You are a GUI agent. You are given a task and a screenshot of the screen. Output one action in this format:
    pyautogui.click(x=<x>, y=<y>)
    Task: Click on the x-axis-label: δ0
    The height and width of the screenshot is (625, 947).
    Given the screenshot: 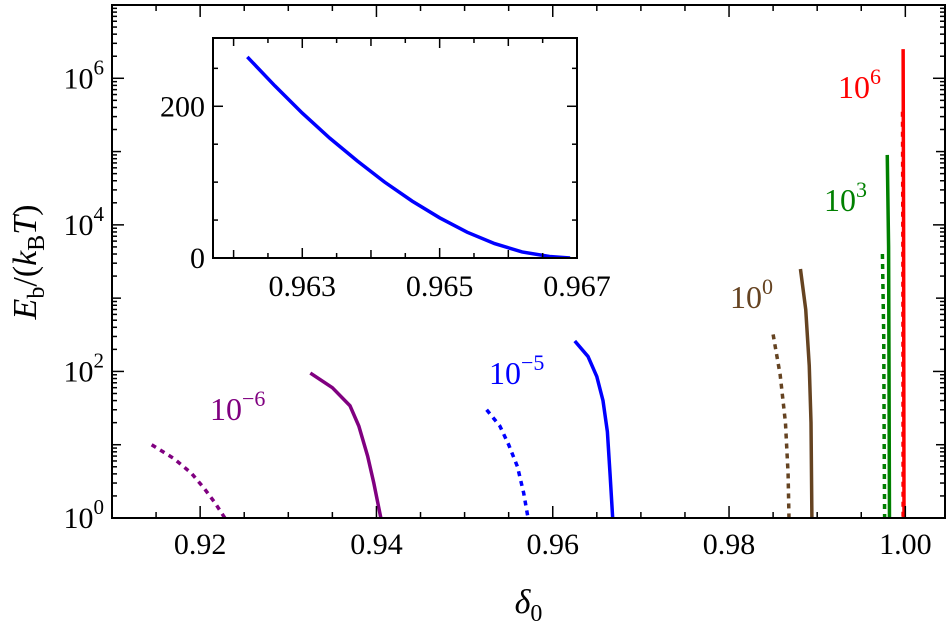 What is the action you would take?
    pyautogui.click(x=529, y=604)
    